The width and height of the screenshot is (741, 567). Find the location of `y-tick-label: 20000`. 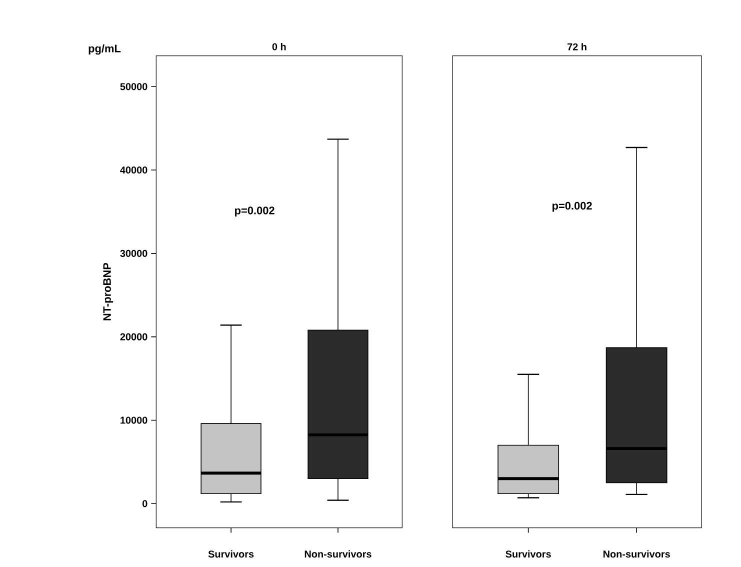

y-tick-label: 20000 is located at coordinates (134, 336).